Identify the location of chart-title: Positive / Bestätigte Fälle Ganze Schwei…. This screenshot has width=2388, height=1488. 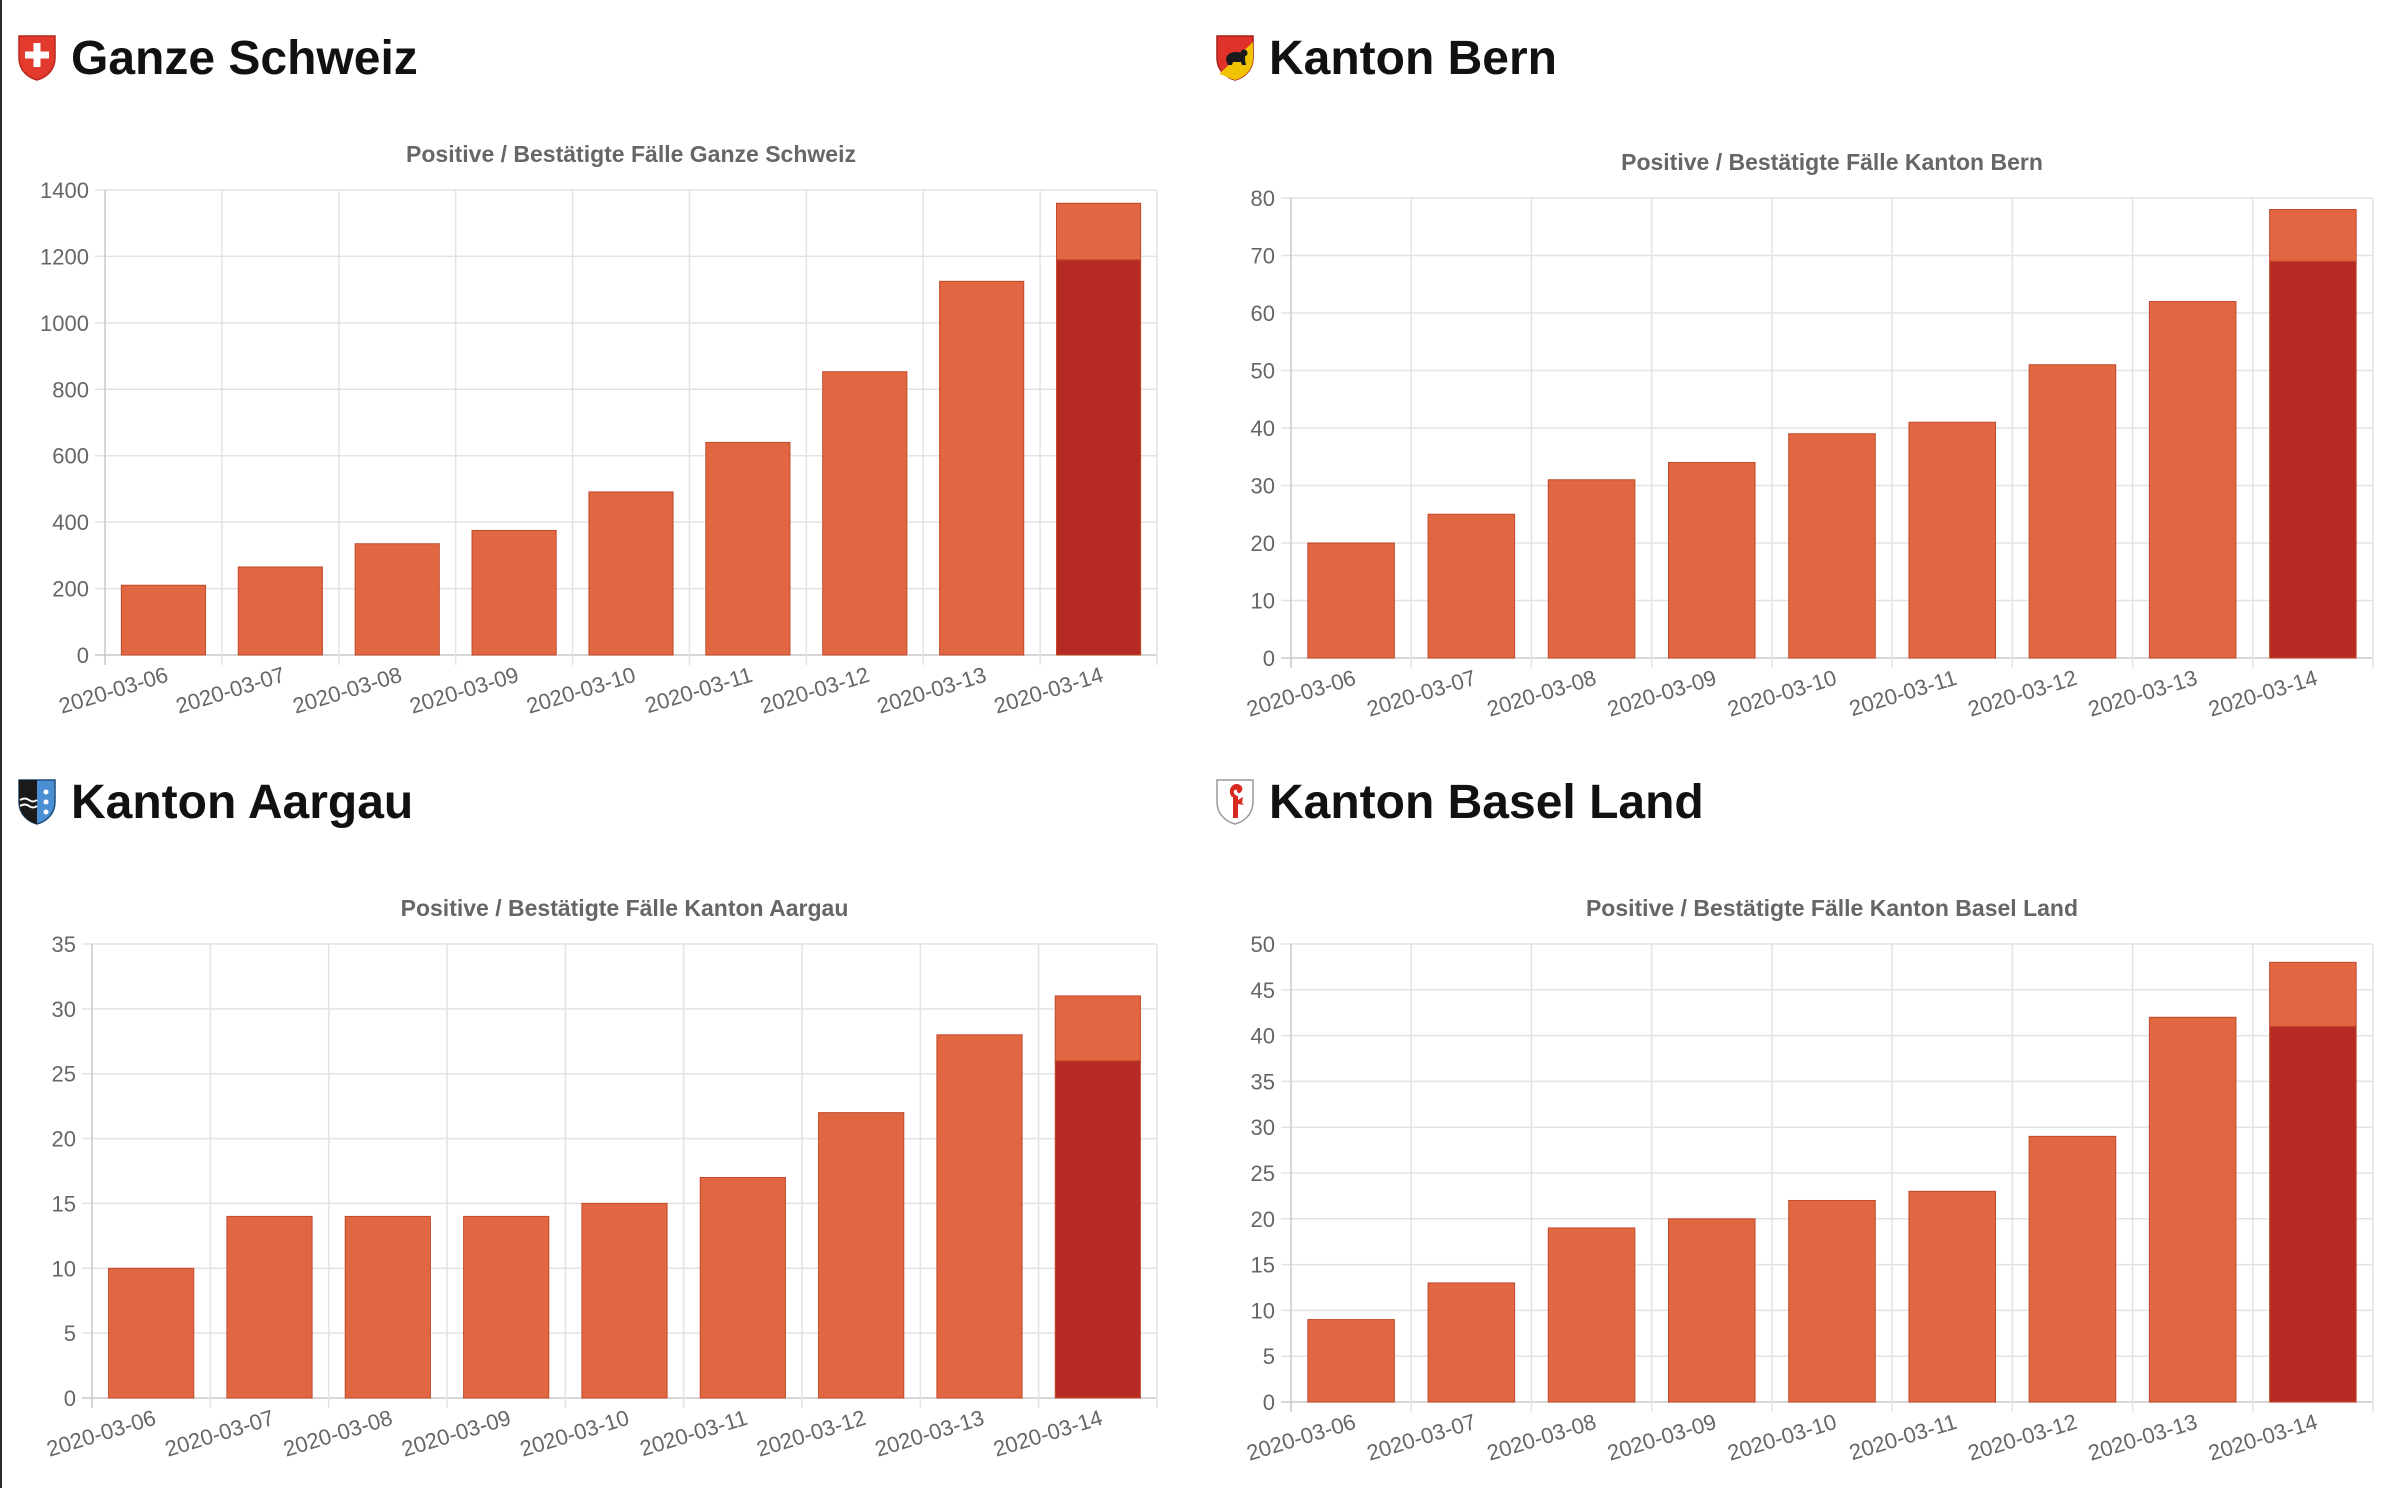
(631, 154).